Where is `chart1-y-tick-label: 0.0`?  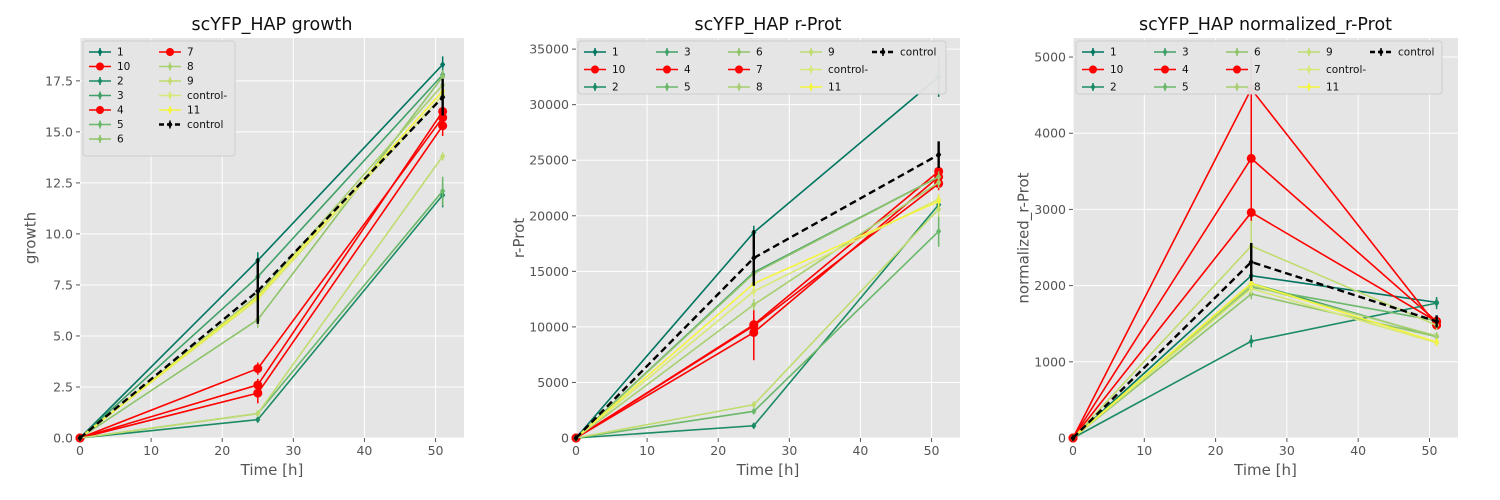 chart1-y-tick-label: 0.0 is located at coordinates (63, 438).